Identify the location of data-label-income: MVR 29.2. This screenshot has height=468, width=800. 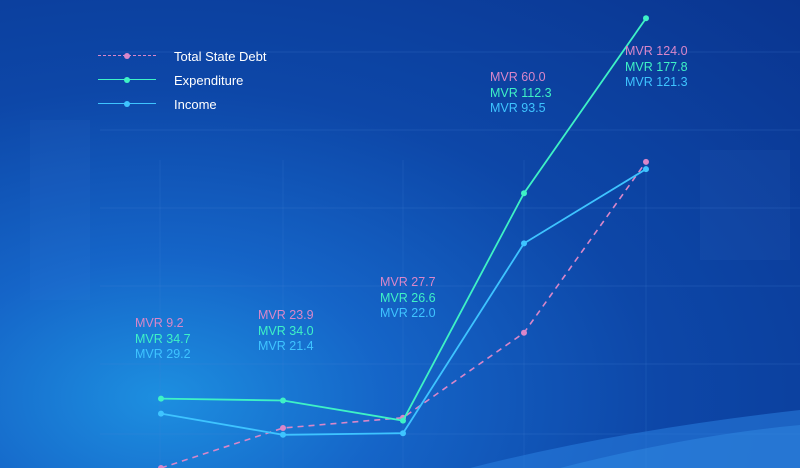
(163, 354).